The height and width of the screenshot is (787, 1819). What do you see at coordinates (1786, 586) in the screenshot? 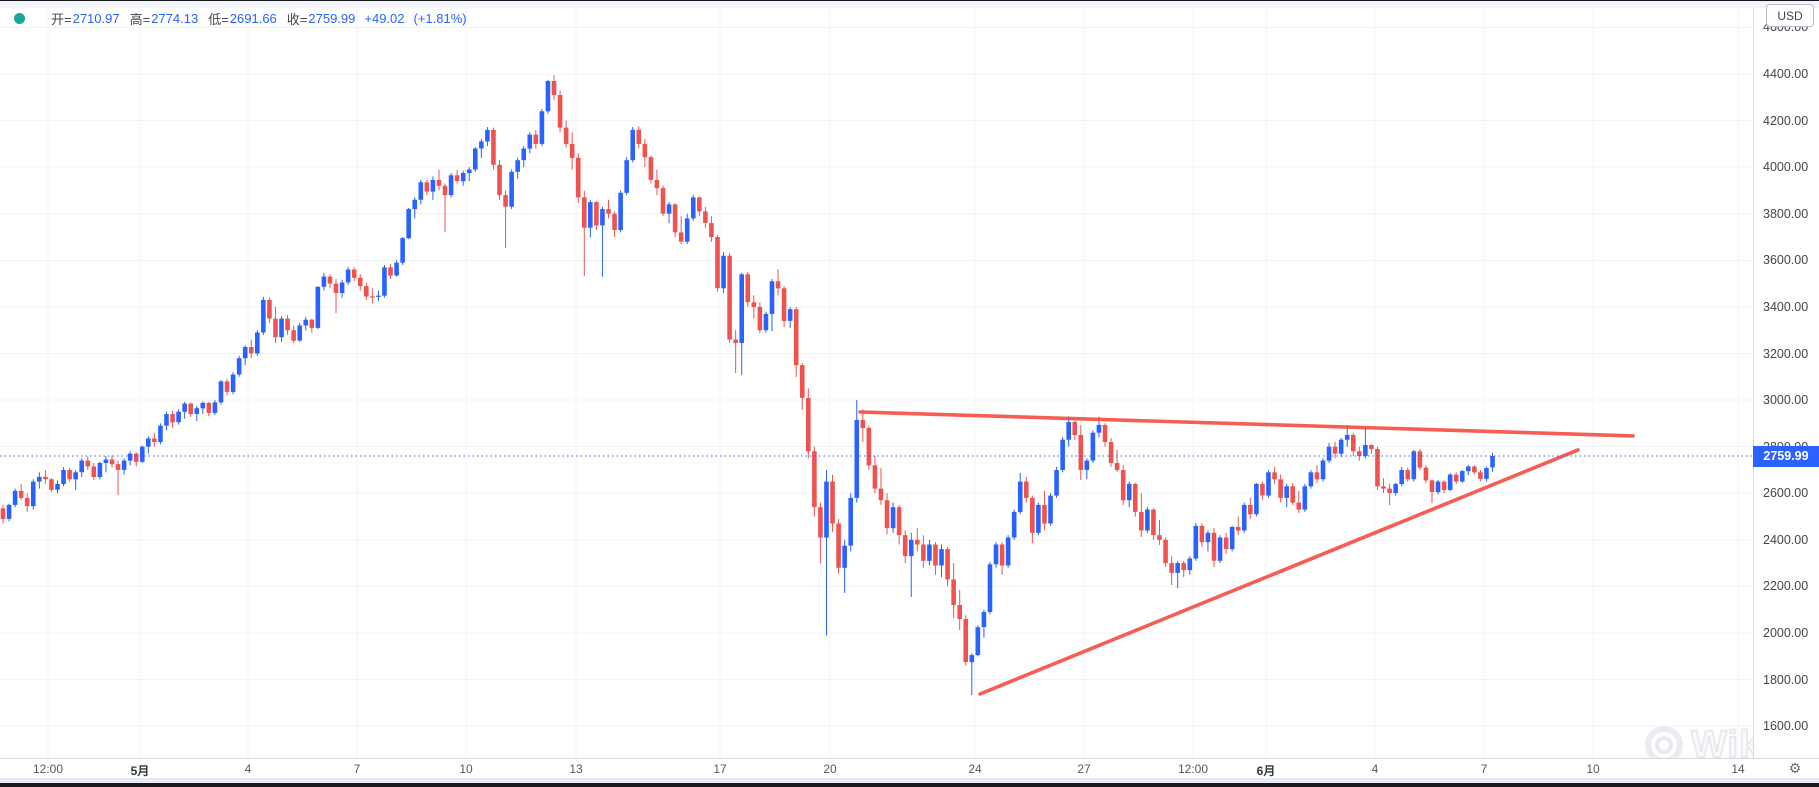
I see `price-tick-label: 2200.00` at bounding box center [1786, 586].